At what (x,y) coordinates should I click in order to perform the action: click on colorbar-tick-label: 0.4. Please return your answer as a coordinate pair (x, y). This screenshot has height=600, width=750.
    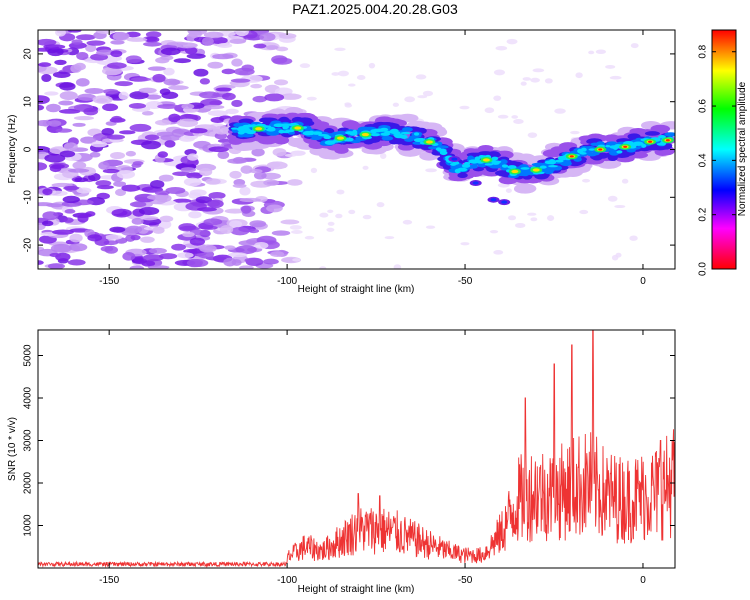
    Looking at the image, I should click on (703, 160).